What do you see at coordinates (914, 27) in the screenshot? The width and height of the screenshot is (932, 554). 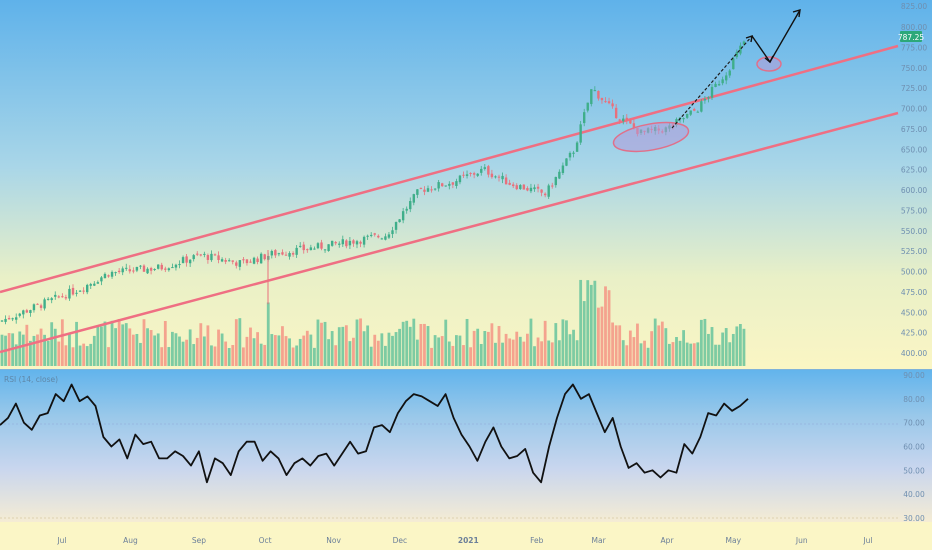 I see `price-tick-label: 800.00` at bounding box center [914, 27].